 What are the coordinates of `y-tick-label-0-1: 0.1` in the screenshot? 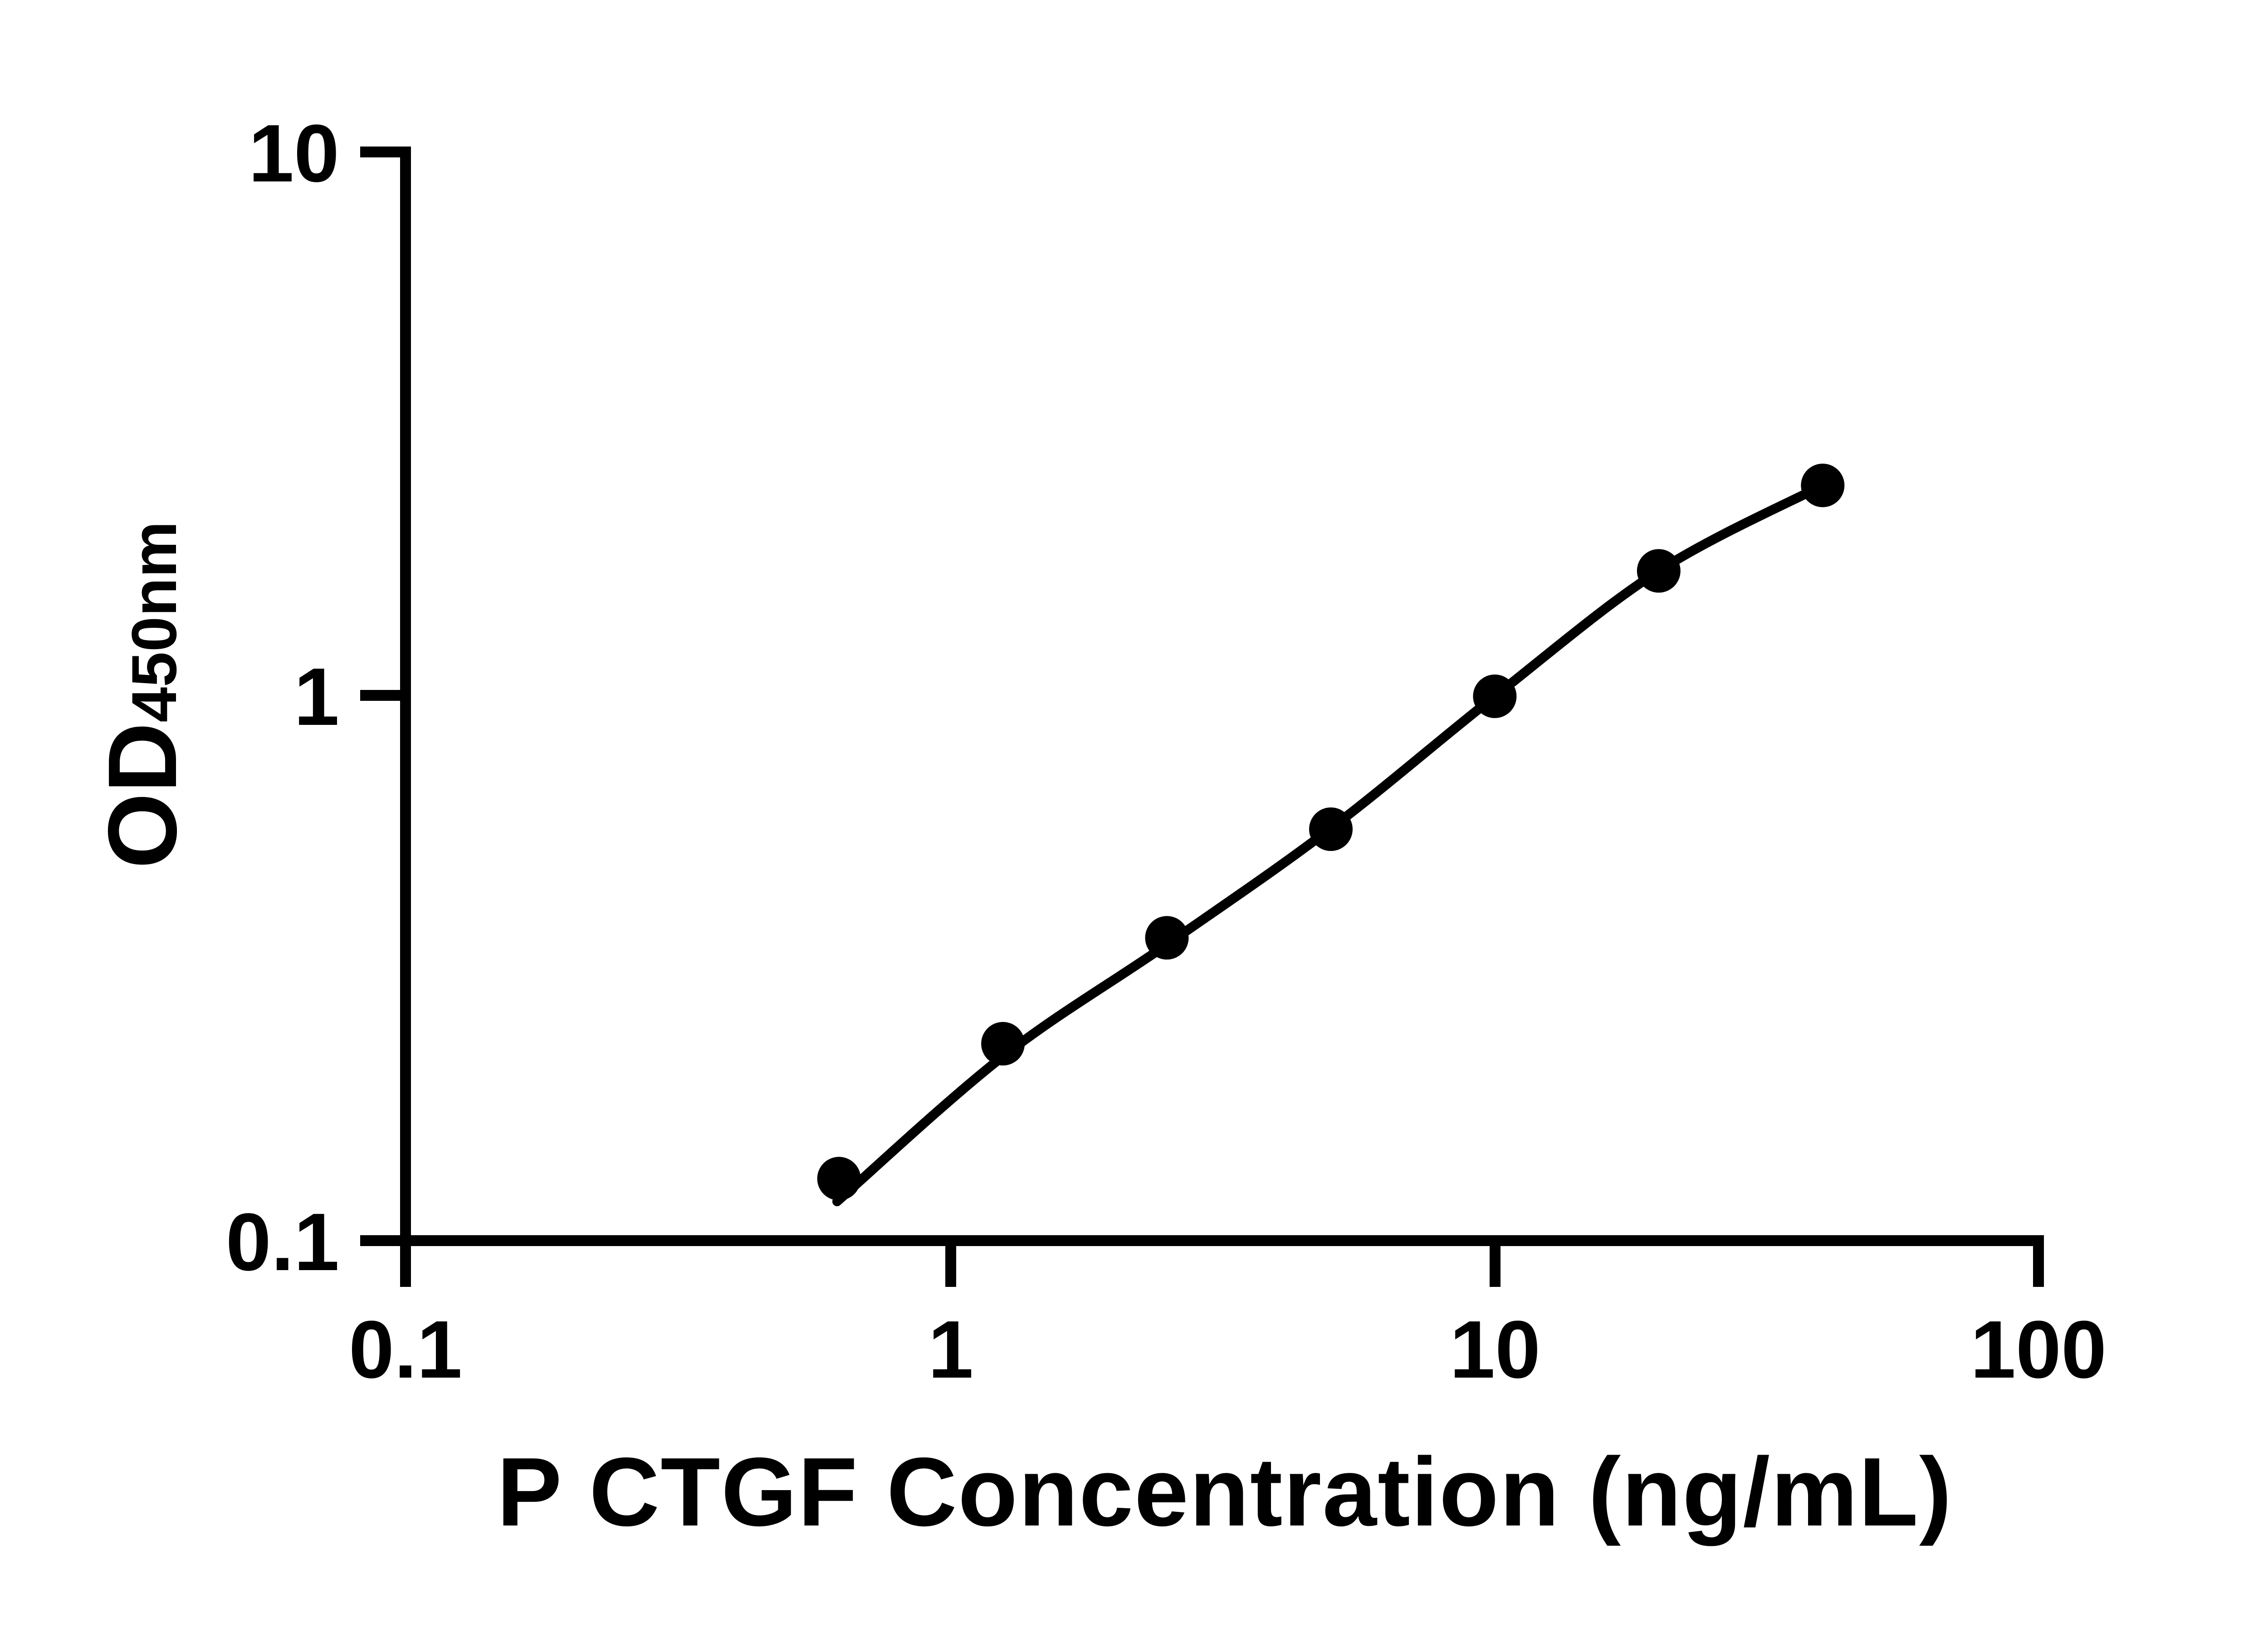 It's located at (283, 1242).